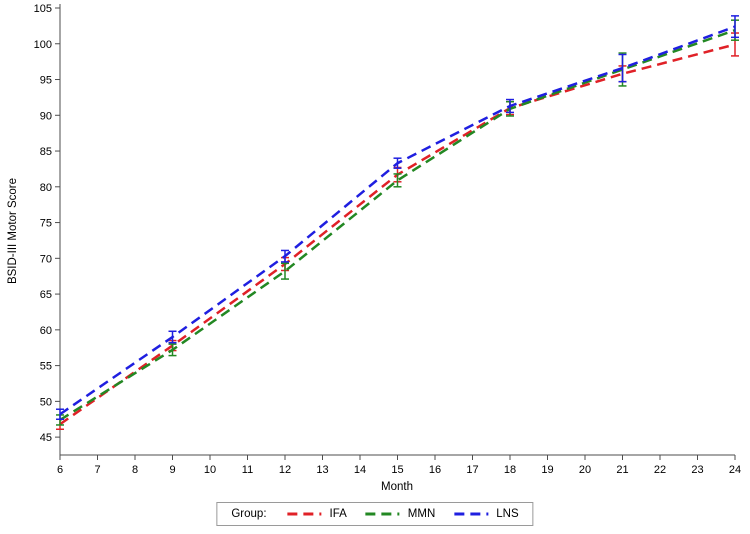 This screenshot has height=534, width=750. I want to click on y-tick-label: 75, so click(46, 224).